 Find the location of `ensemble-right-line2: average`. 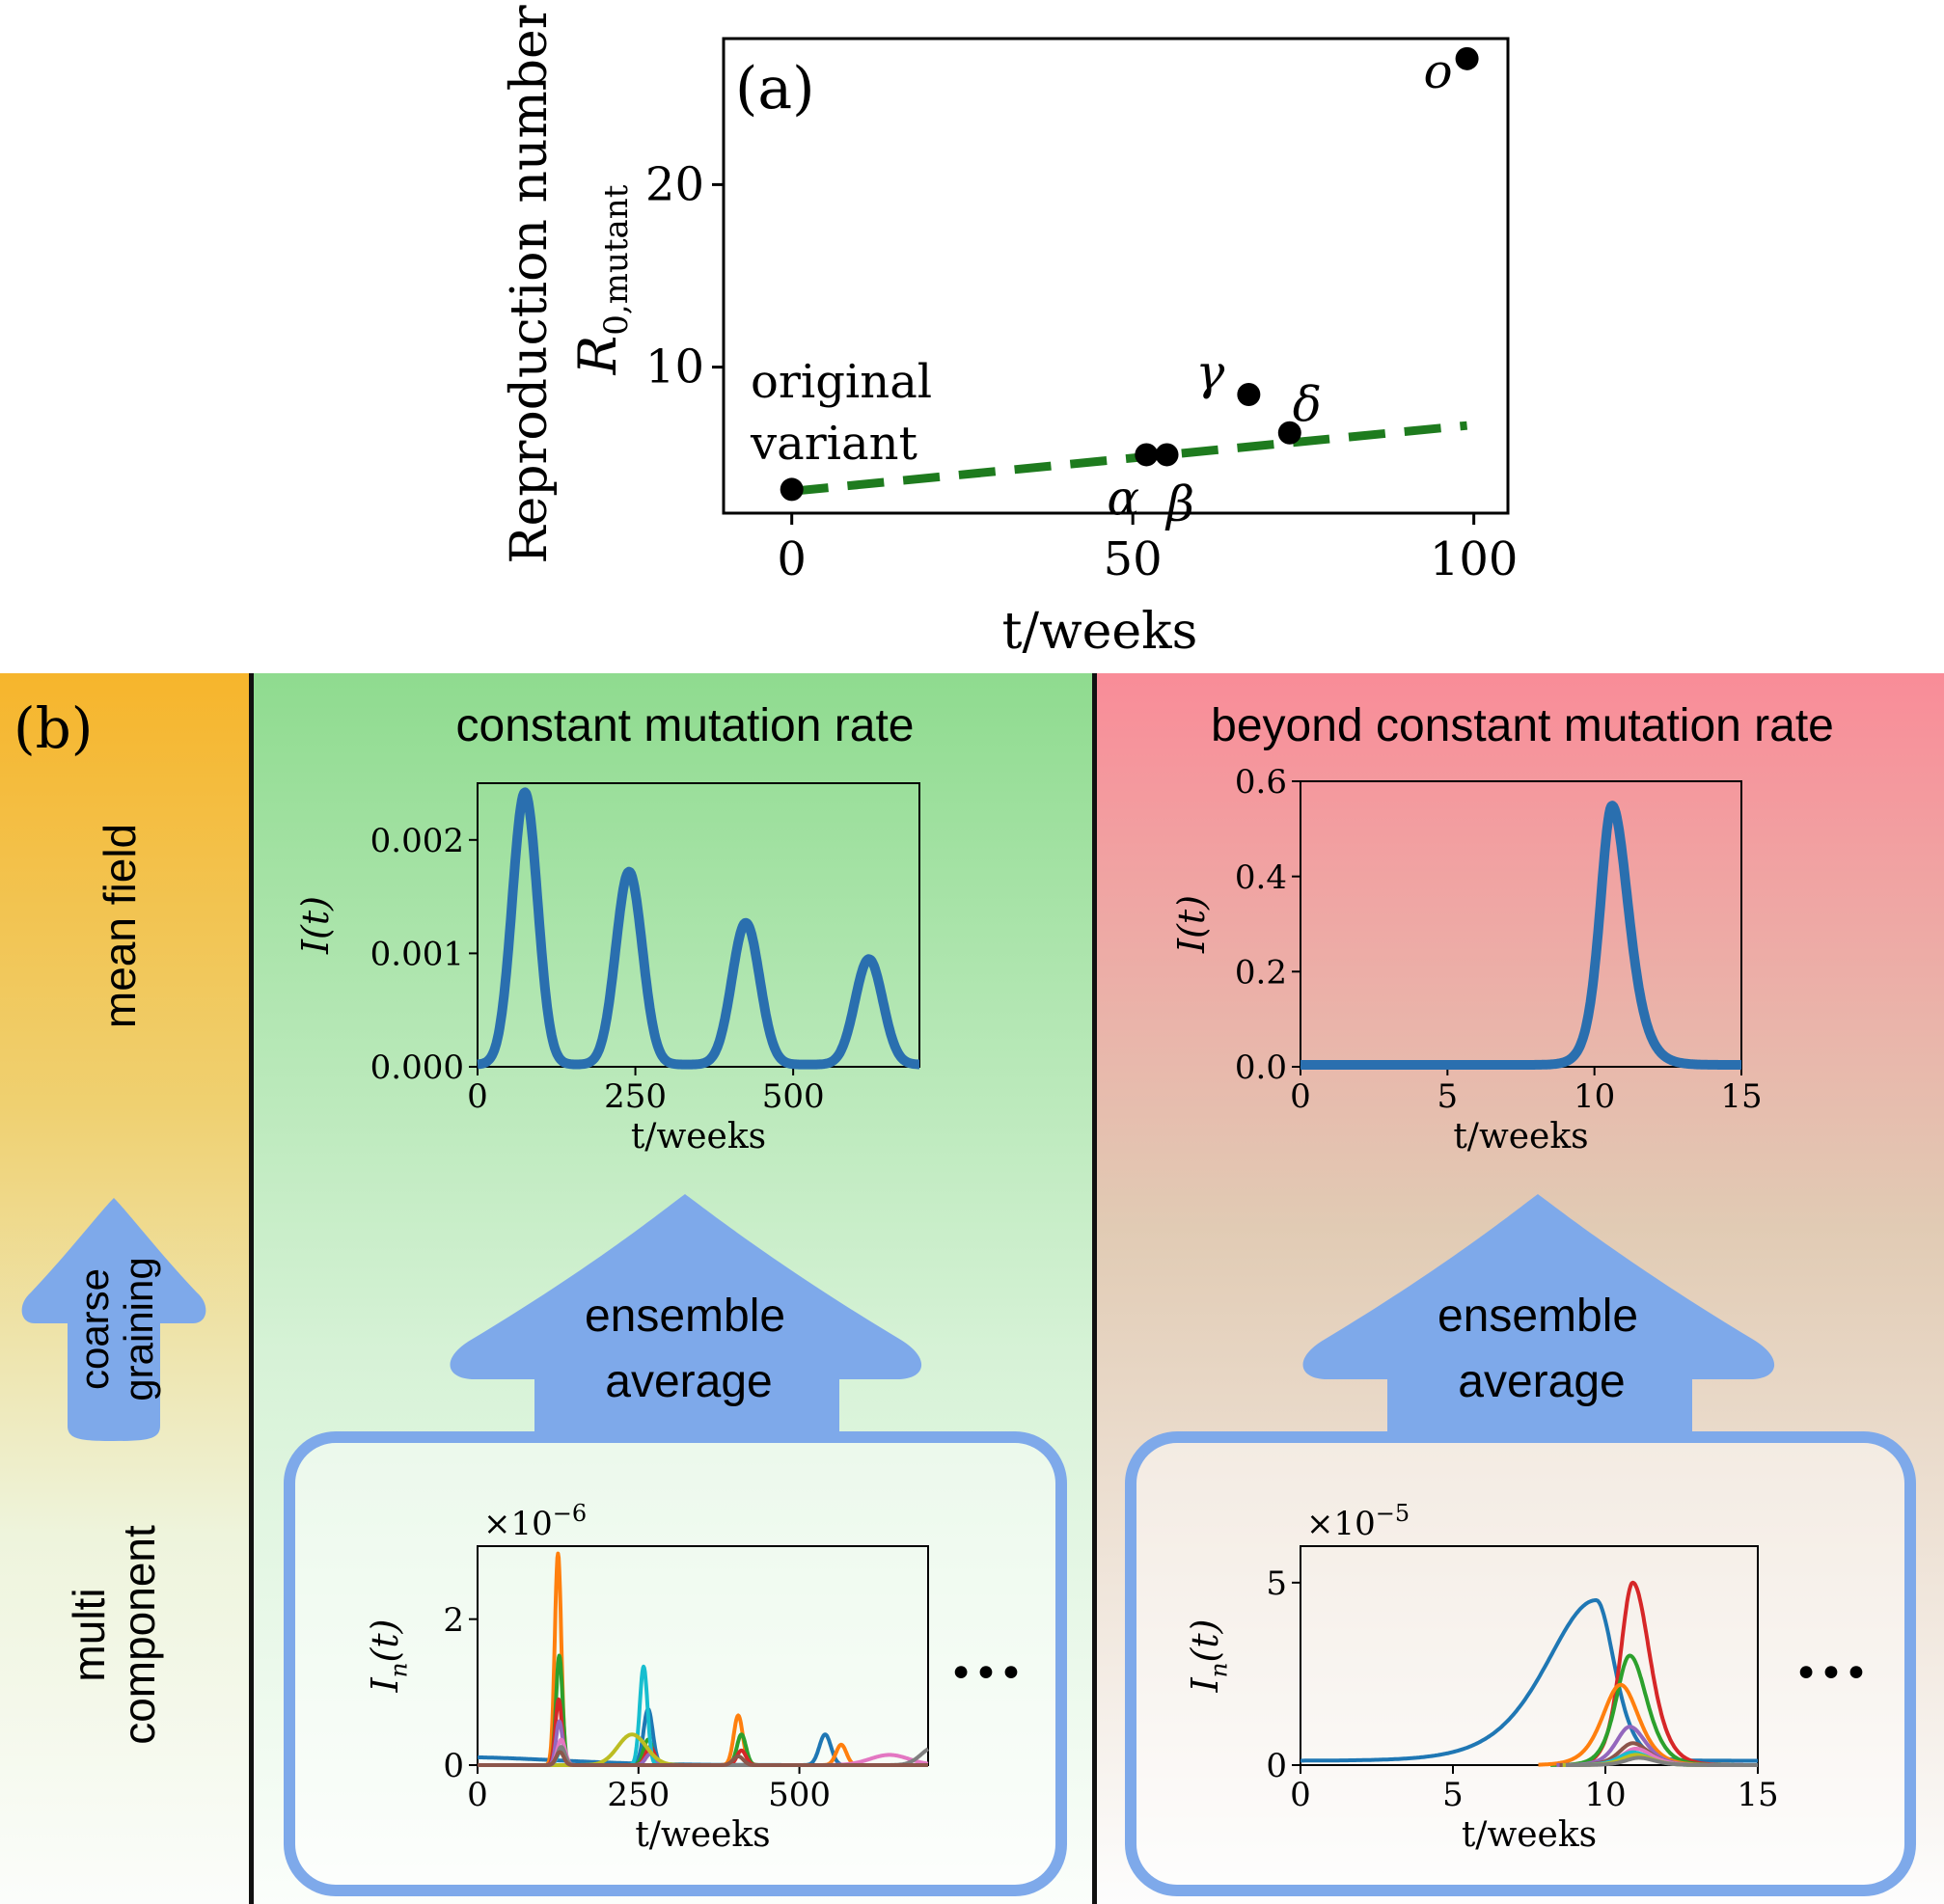

ensemble-right-line2: average is located at coordinates (1541, 1381).